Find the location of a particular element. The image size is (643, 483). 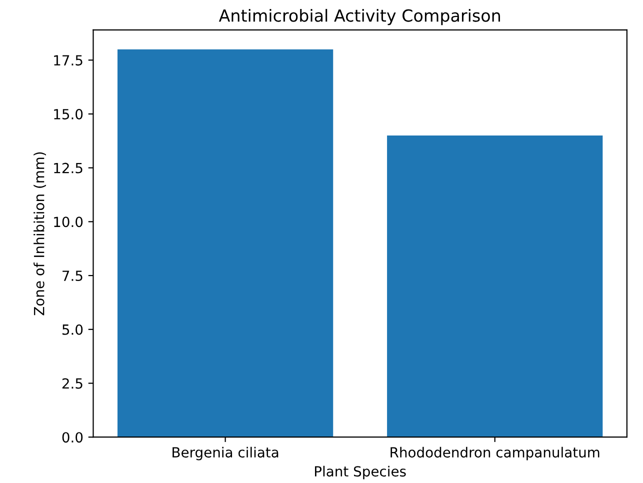

chart-title: Antimicrobial Activity Comparison is located at coordinates (359, 17).